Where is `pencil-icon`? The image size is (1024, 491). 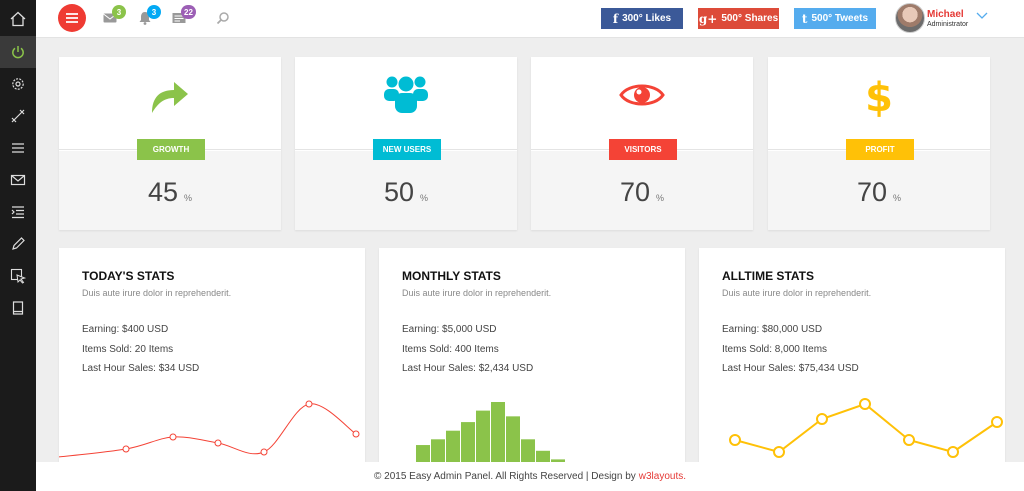 pencil-icon is located at coordinates (18, 243).